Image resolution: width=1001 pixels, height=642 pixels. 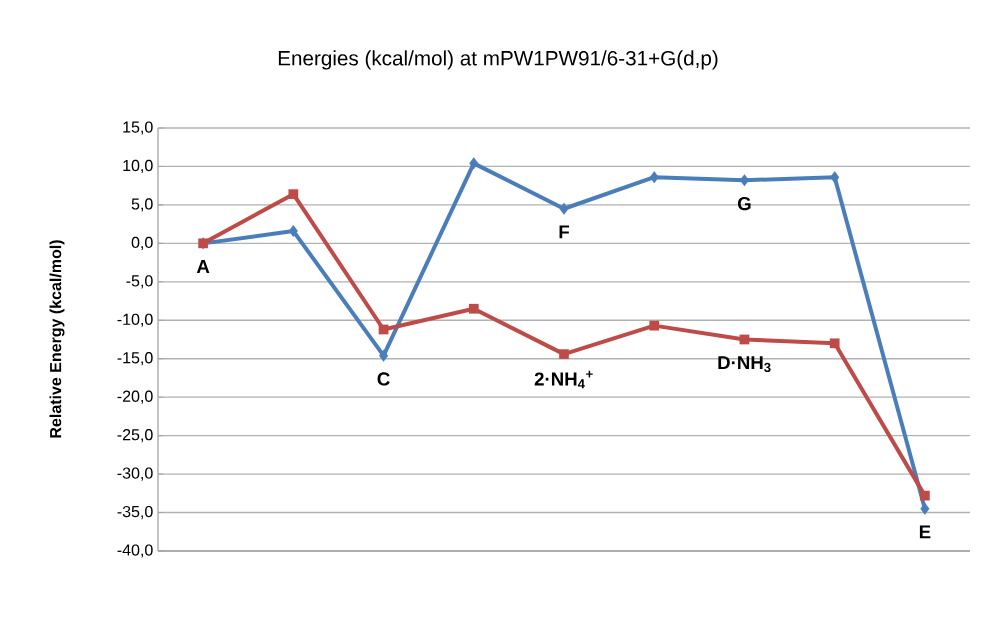 I want to click on annotation: 2·NH$_{4}$+, so click(x=563, y=379).